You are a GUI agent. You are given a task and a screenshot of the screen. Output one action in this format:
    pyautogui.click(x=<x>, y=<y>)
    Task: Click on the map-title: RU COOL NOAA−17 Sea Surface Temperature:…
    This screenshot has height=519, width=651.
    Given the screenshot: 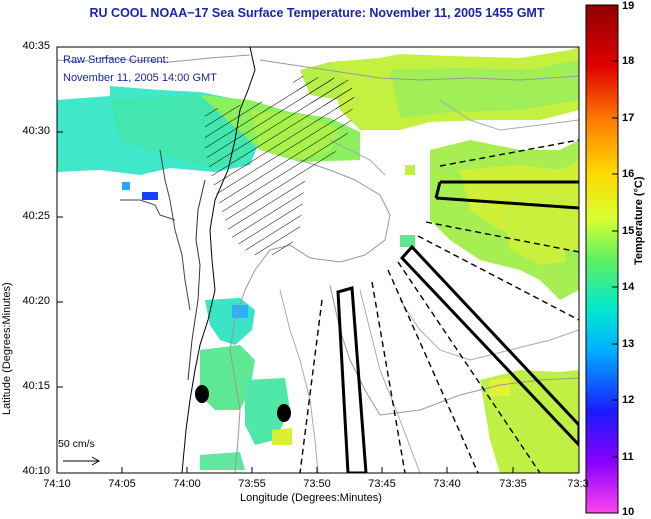 What is the action you would take?
    pyautogui.click(x=317, y=13)
    